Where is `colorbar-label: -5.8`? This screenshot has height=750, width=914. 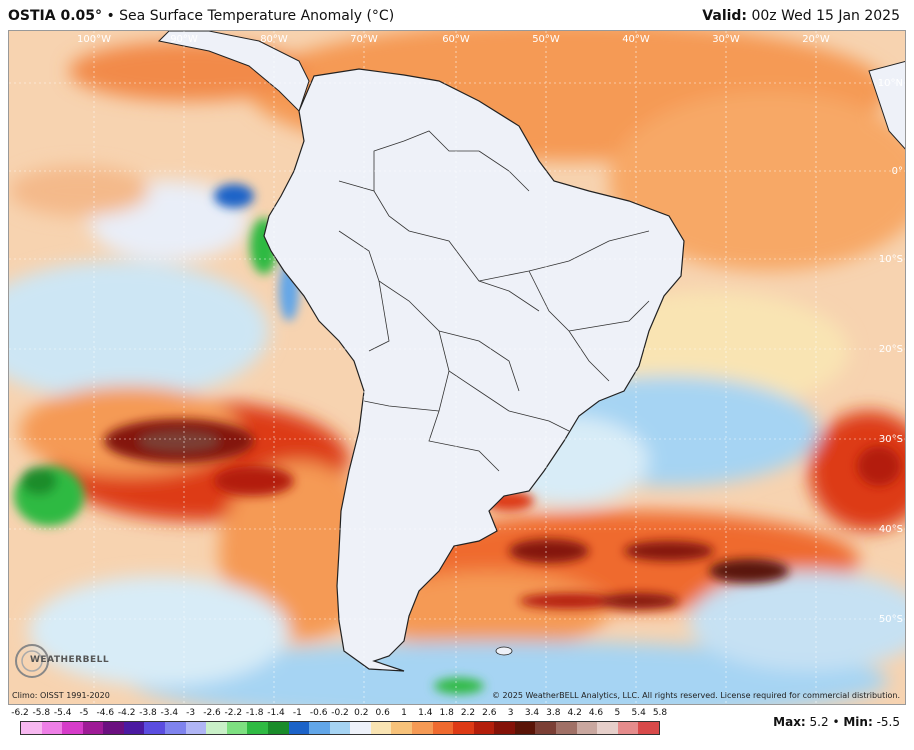
colorbar-label: -5.8 is located at coordinates (41, 713).